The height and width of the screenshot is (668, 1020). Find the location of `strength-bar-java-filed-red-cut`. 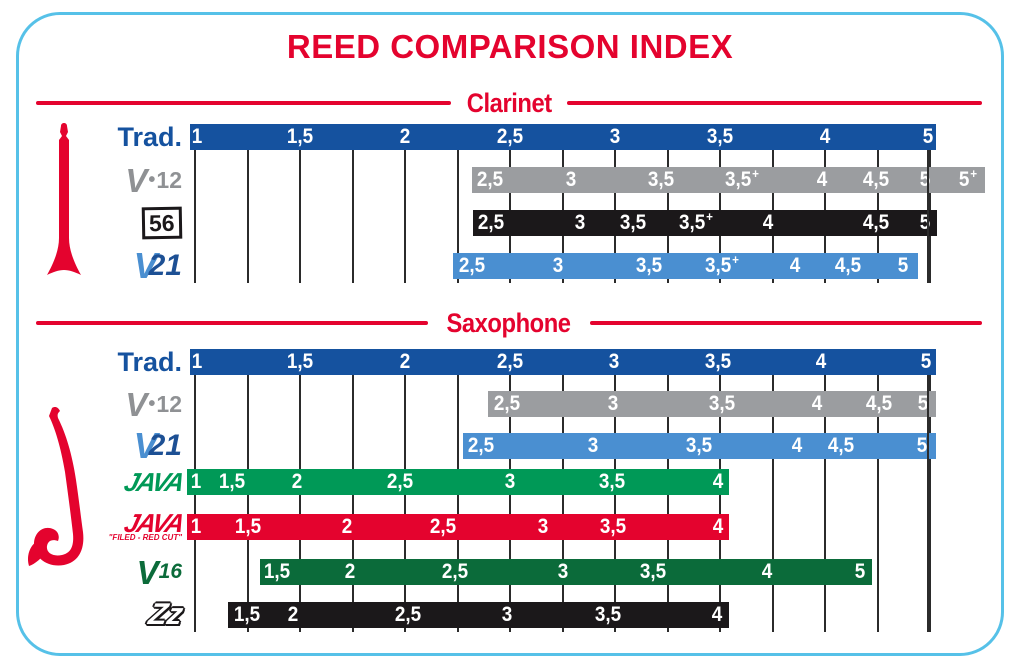

strength-bar-java-filed-red-cut is located at coordinates (458, 527).